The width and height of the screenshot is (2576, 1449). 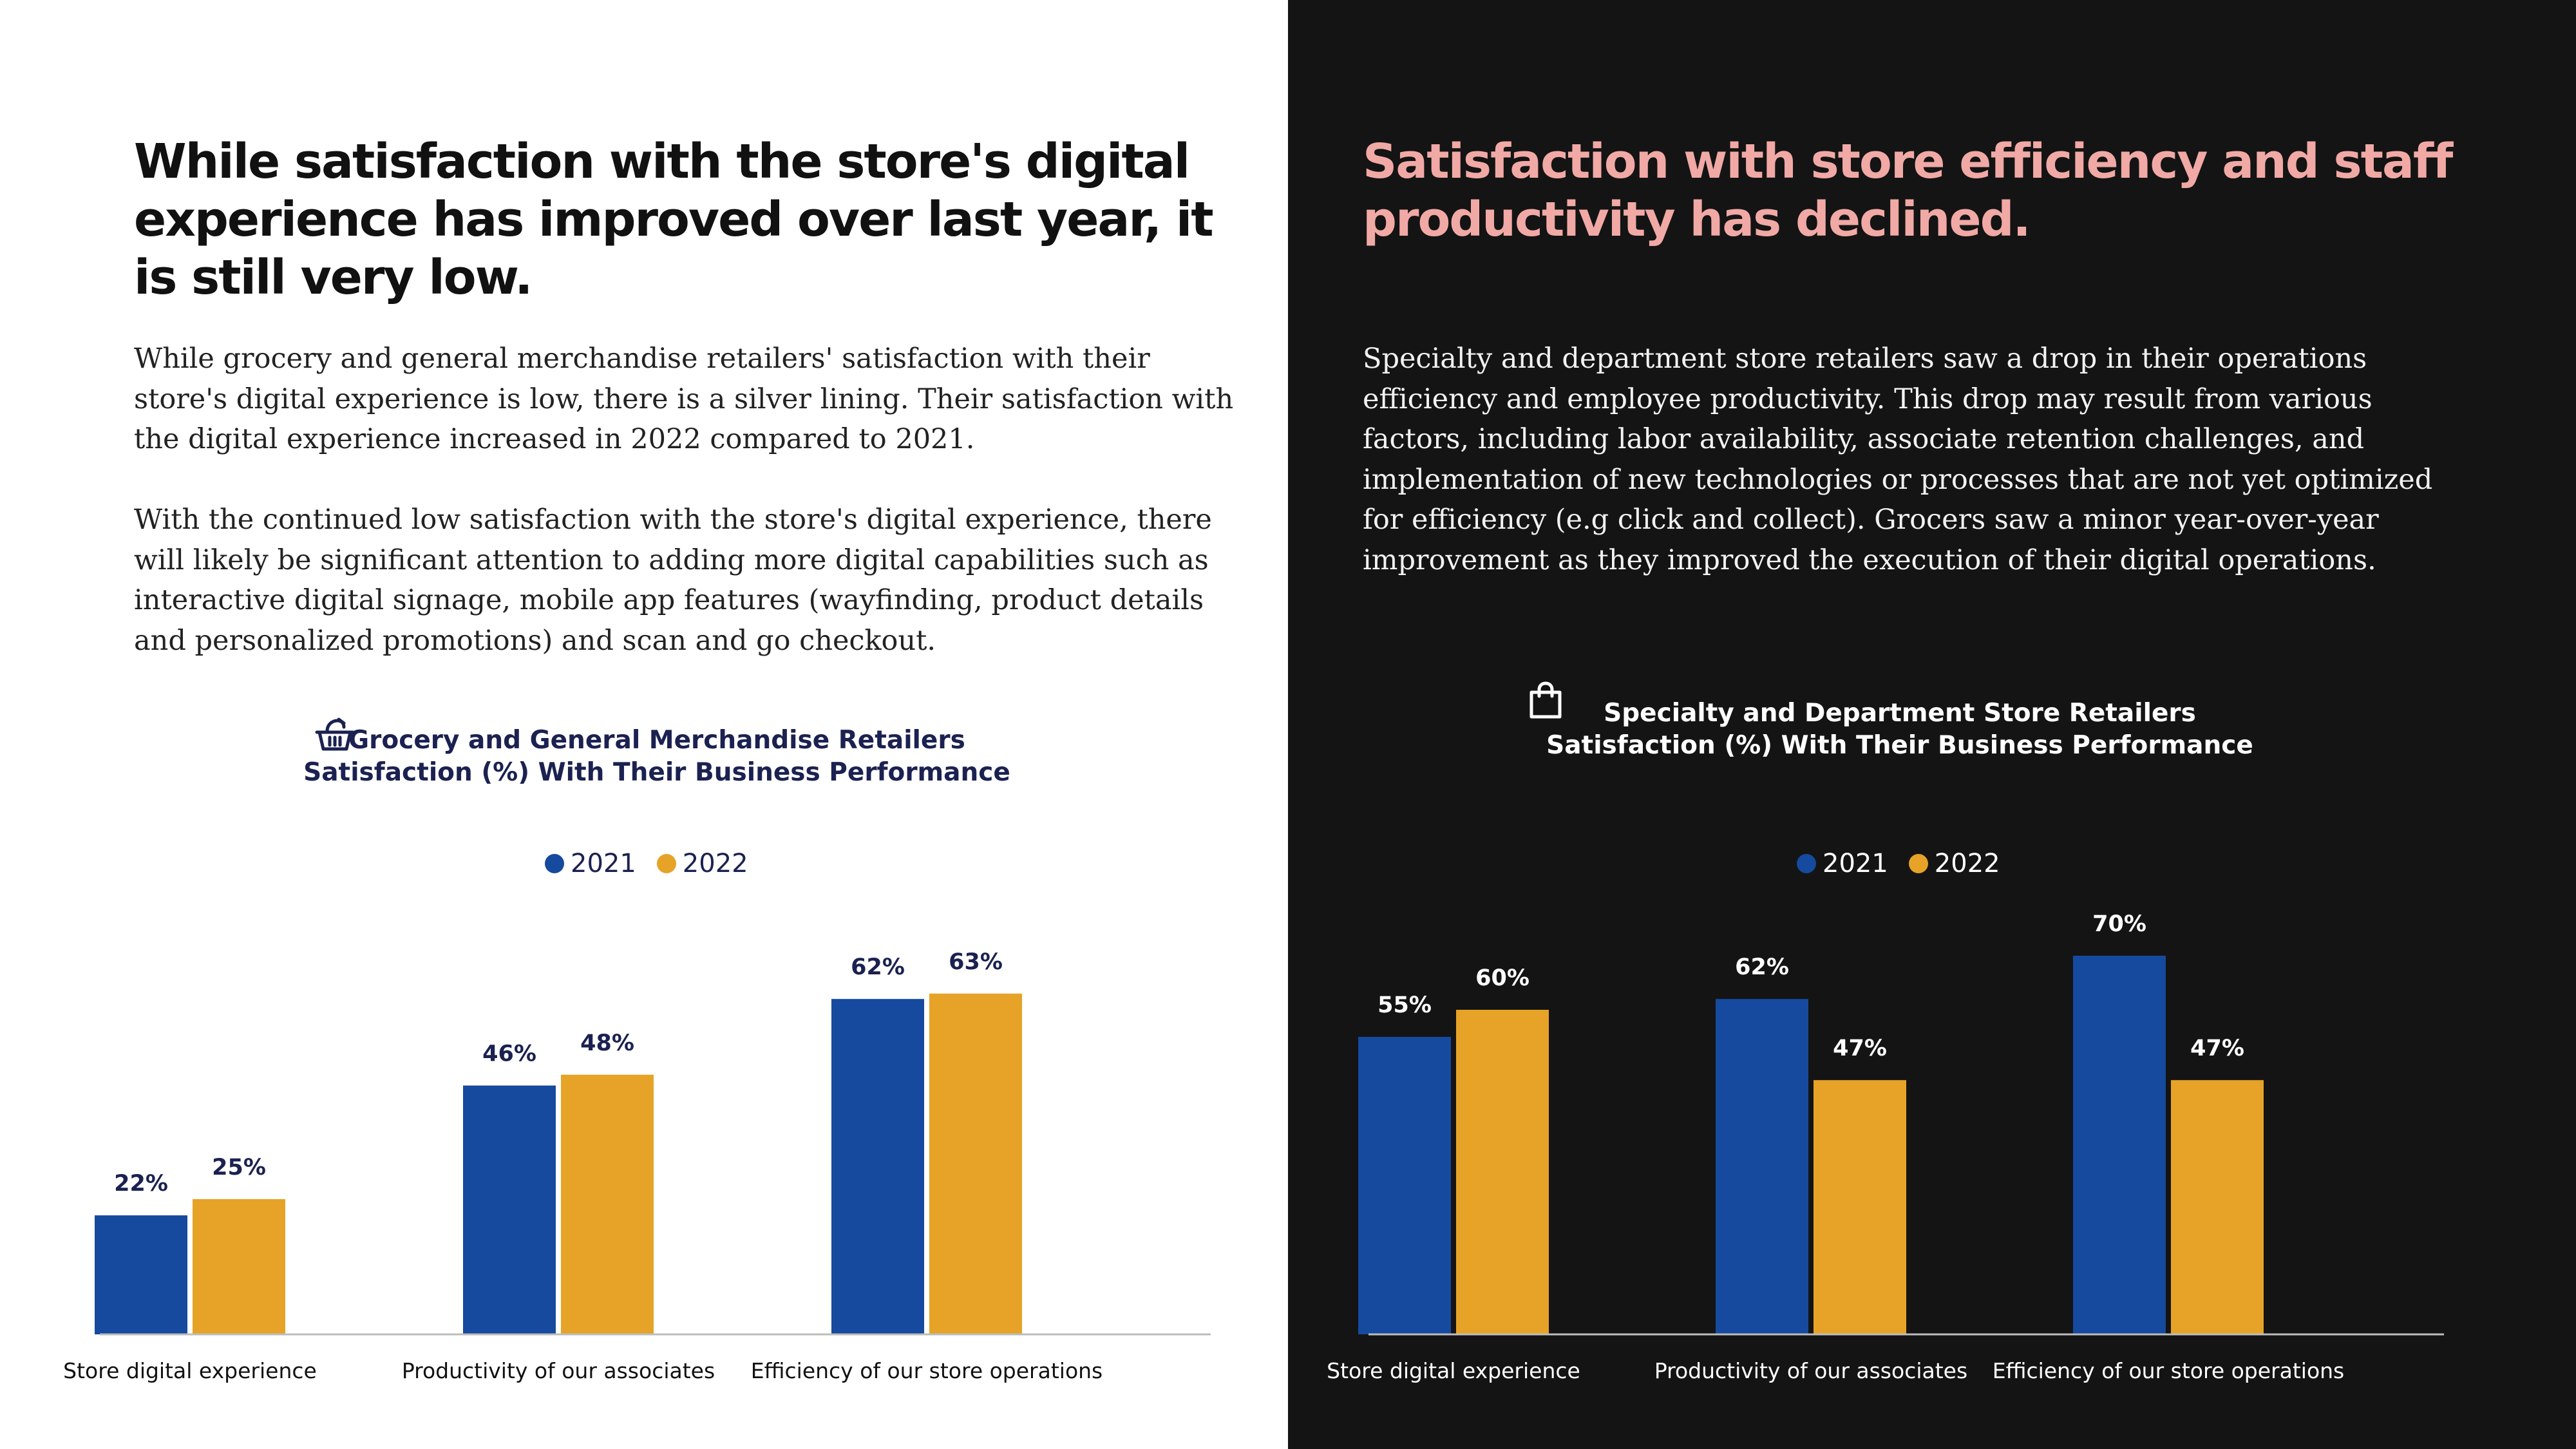 I want to click on shopping-bag-icon, so click(x=1545, y=704).